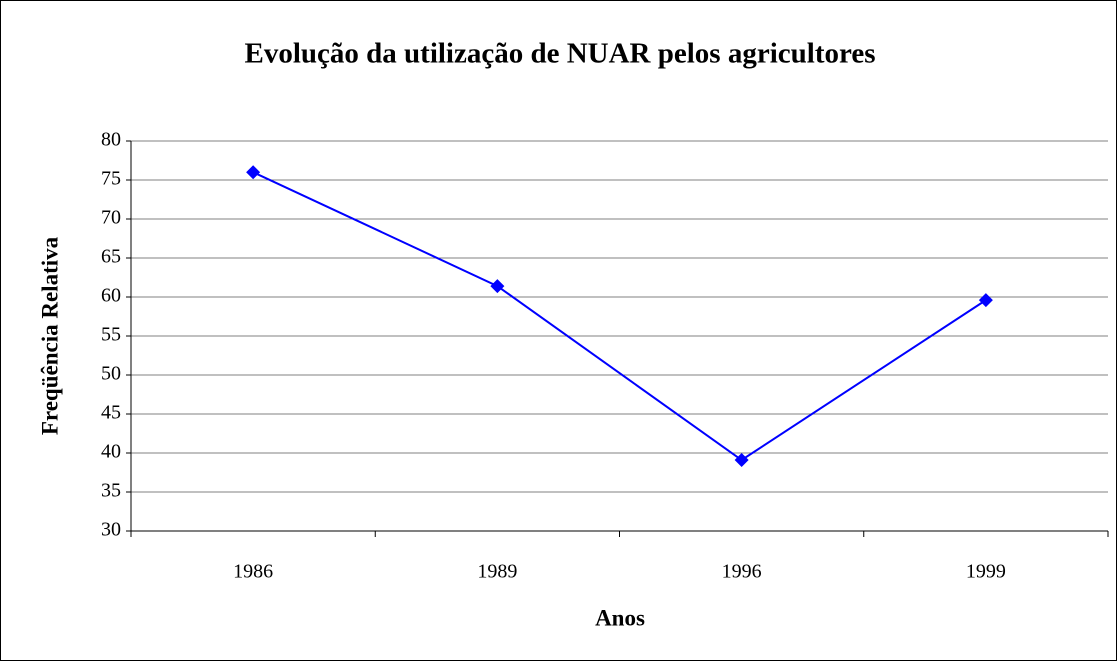  I want to click on y-tick-label: 50, so click(111, 374).